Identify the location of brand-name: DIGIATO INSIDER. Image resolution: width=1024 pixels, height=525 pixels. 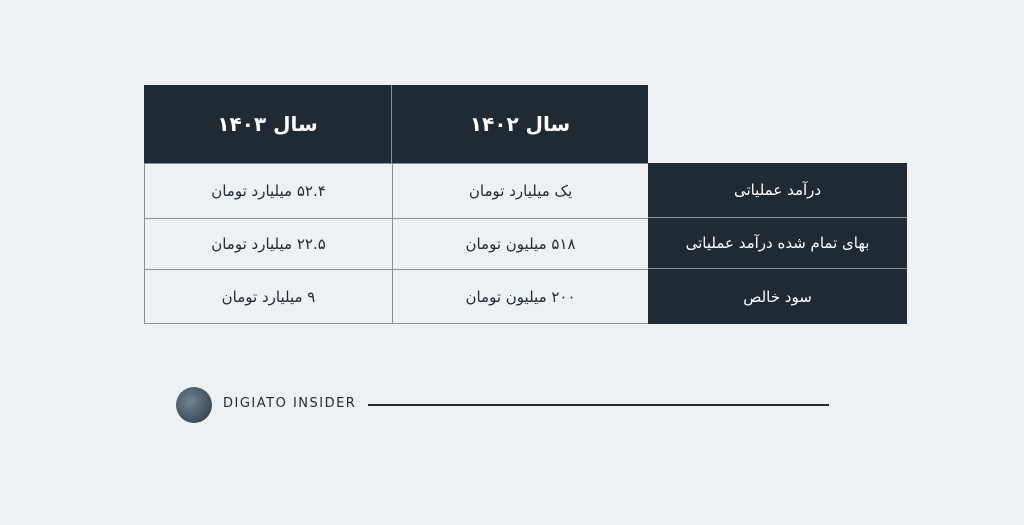
(290, 403).